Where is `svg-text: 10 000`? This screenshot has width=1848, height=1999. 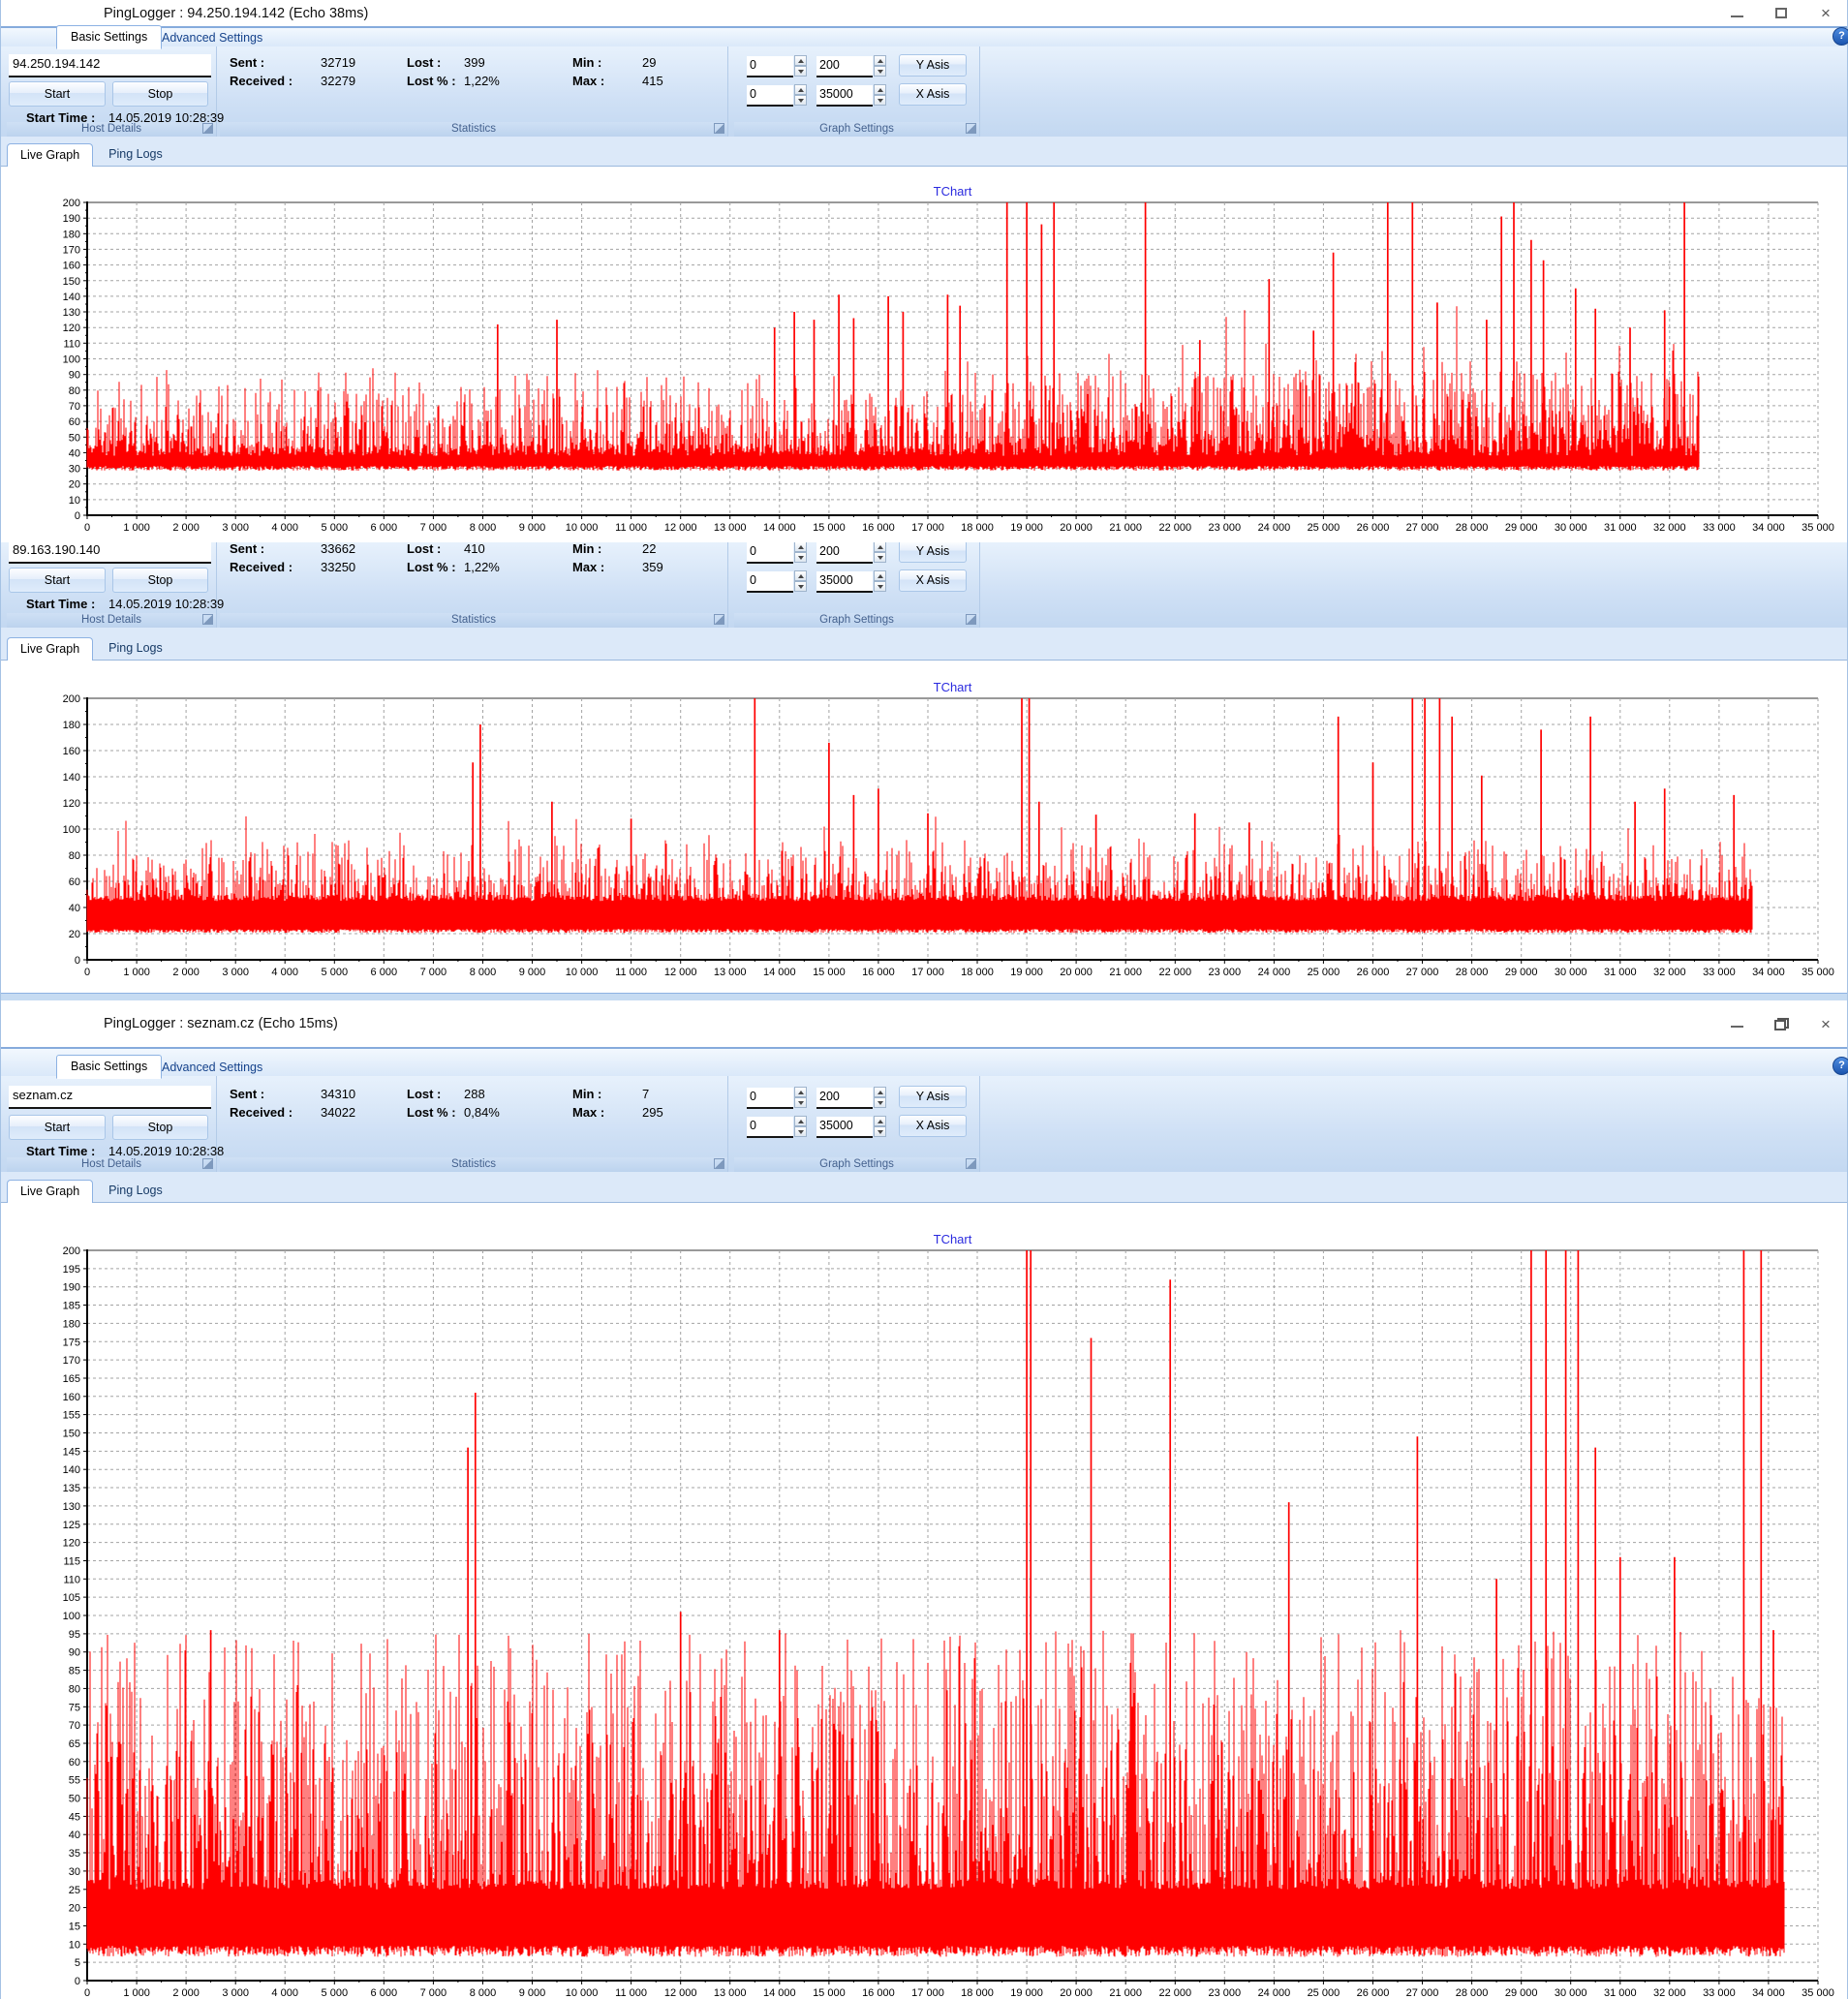
svg-text: 10 000 is located at coordinates (582, 1993).